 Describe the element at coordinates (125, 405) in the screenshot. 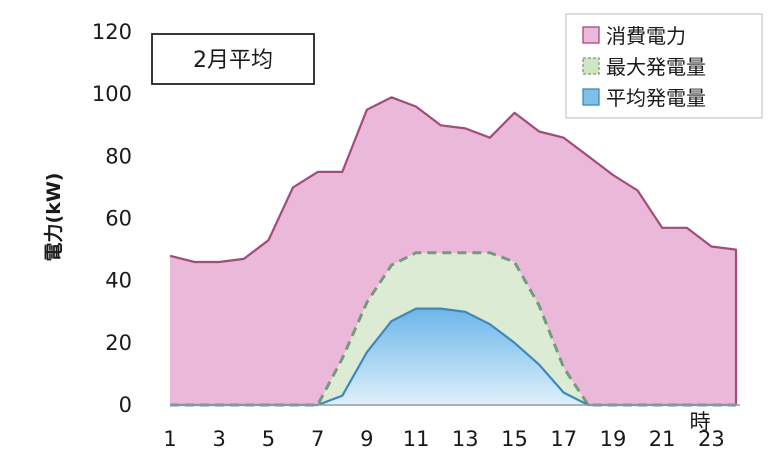

I see `y-tick-label: 0` at that location.